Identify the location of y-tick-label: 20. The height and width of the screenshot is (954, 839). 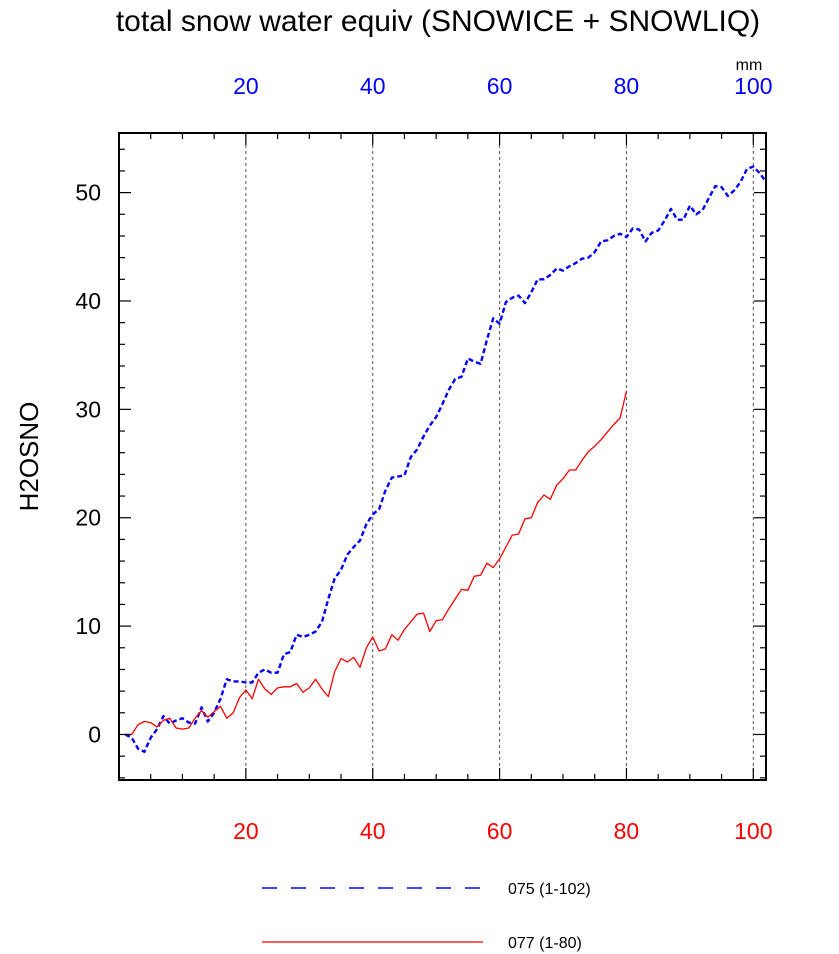
(88, 518).